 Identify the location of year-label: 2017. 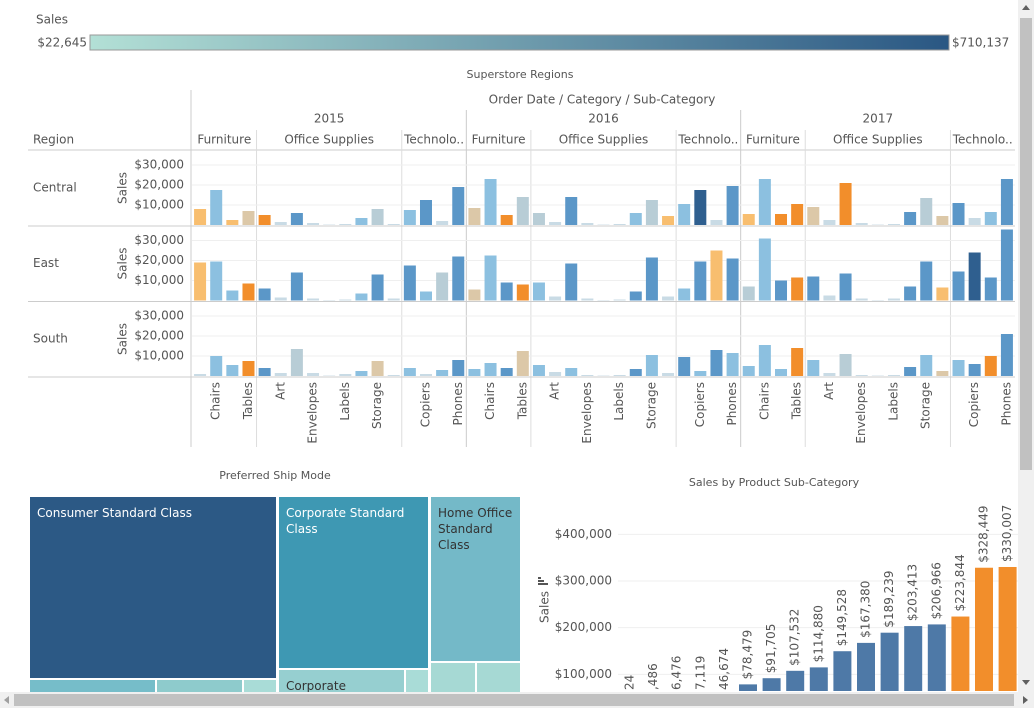
(878, 119).